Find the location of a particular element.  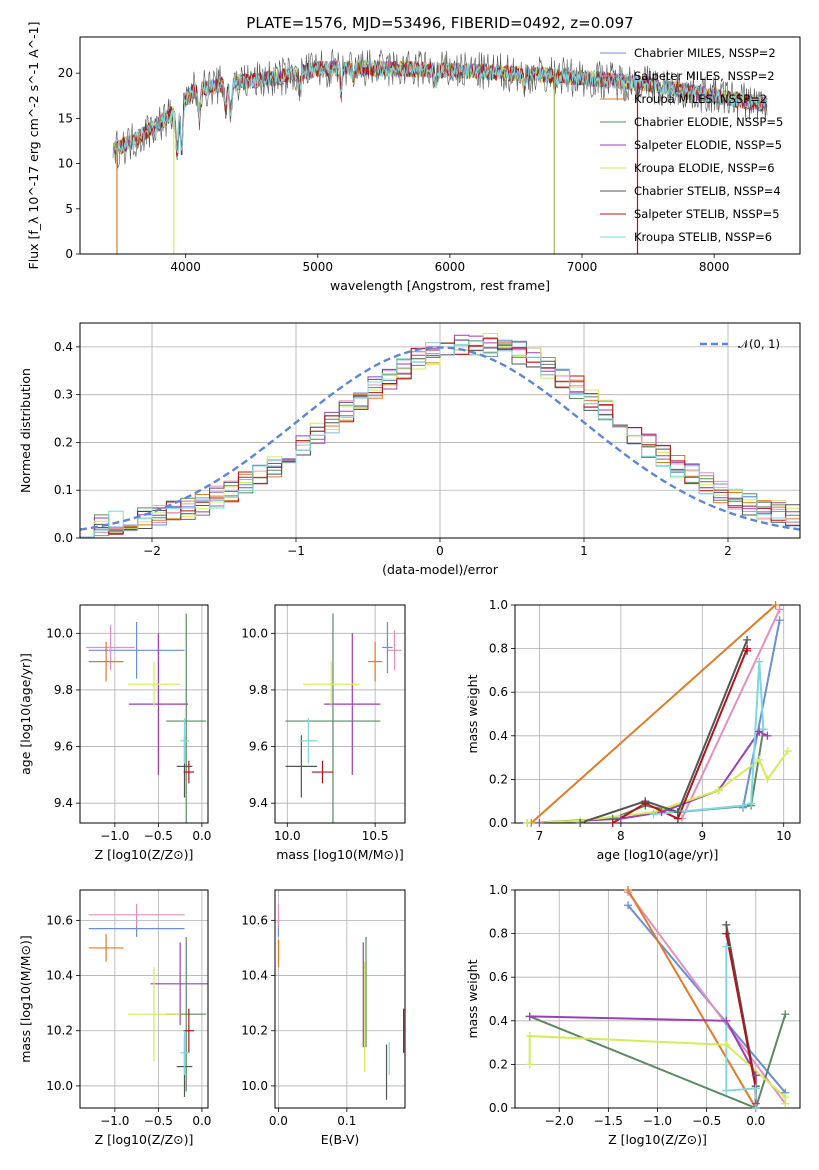

plot-area-age-vs-mass is located at coordinates (343, 718).